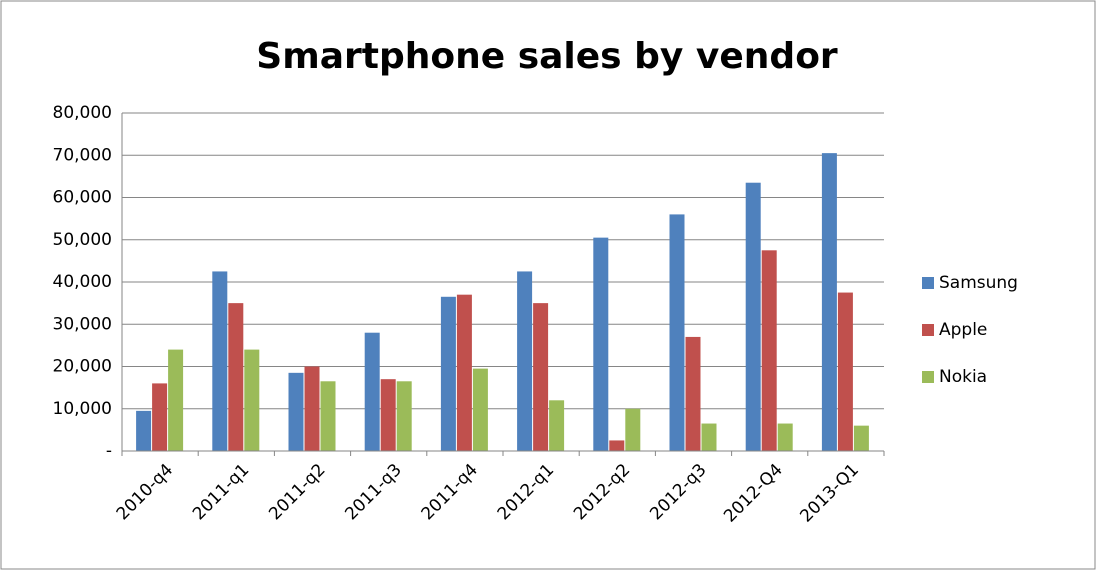 This screenshot has width=1097, height=575. What do you see at coordinates (82, 282) in the screenshot?
I see `y-tick-label: 40,000` at bounding box center [82, 282].